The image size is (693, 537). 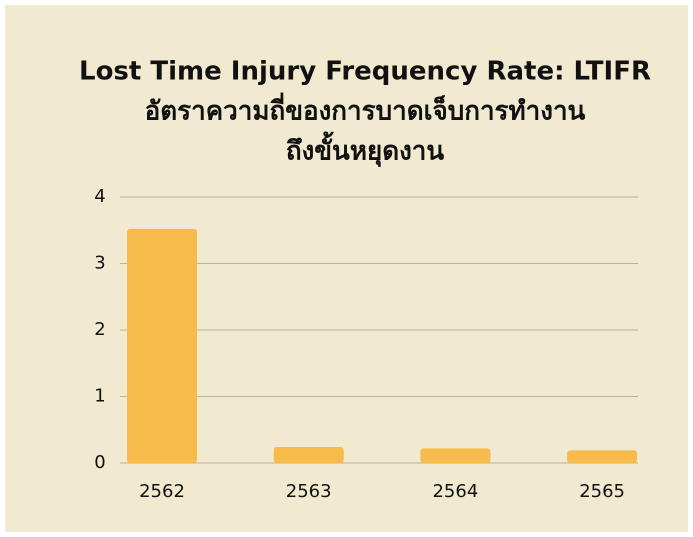 I want to click on y-tick-label: 1, so click(x=99, y=396).